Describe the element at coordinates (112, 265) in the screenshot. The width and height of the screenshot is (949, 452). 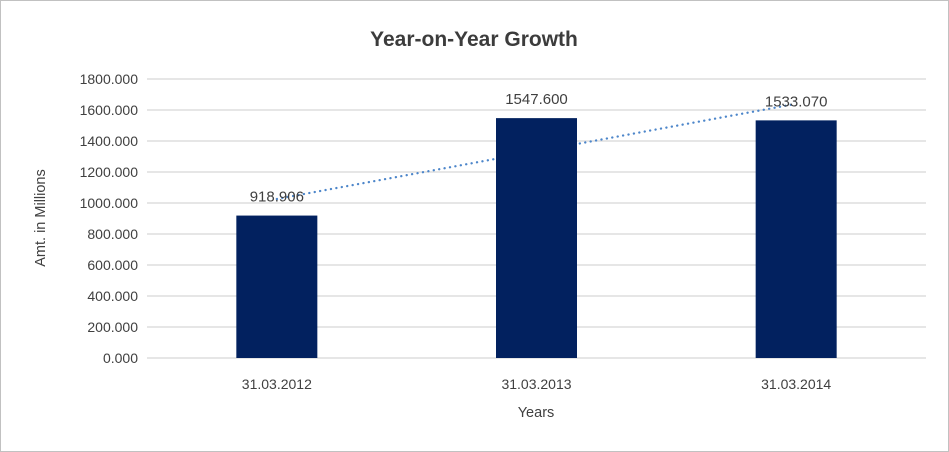
I see `y-tick-label: 600.000` at that location.